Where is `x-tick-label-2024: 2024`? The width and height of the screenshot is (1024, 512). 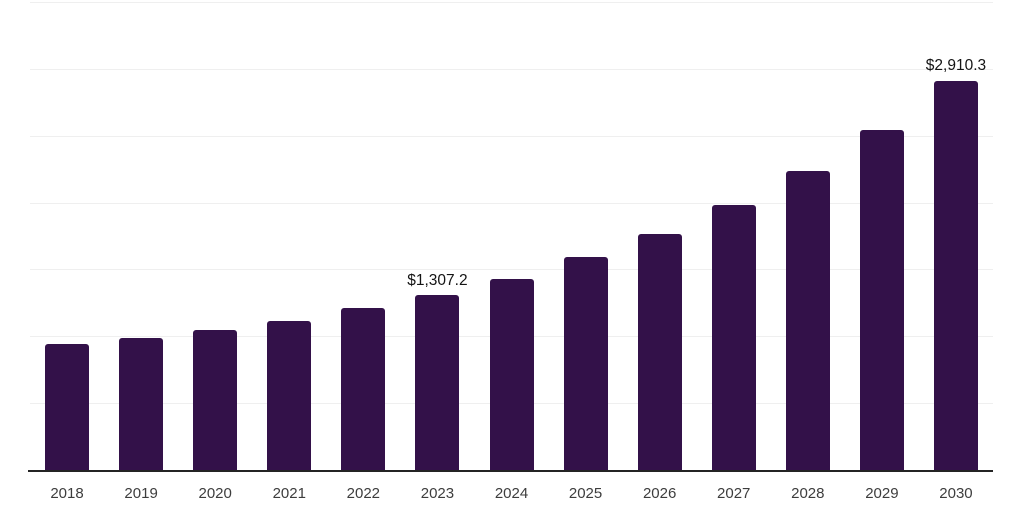 x-tick-label-2024: 2024 is located at coordinates (511, 493).